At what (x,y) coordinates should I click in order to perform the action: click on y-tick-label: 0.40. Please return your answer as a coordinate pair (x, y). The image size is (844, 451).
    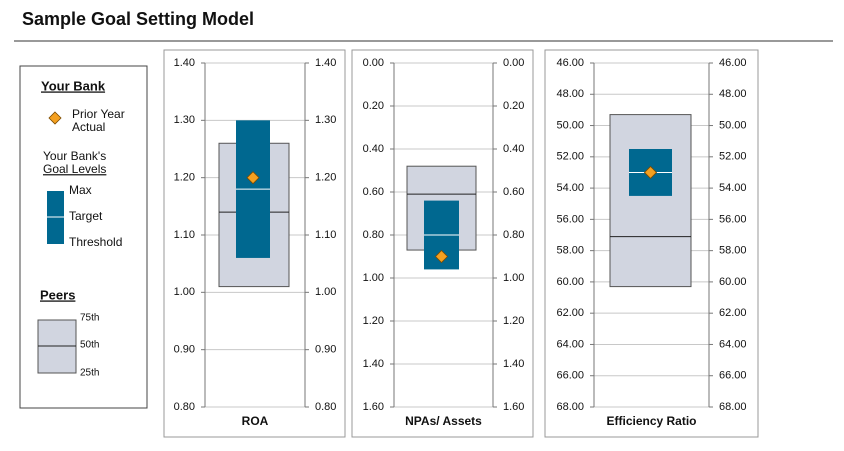
    Looking at the image, I should click on (373, 149).